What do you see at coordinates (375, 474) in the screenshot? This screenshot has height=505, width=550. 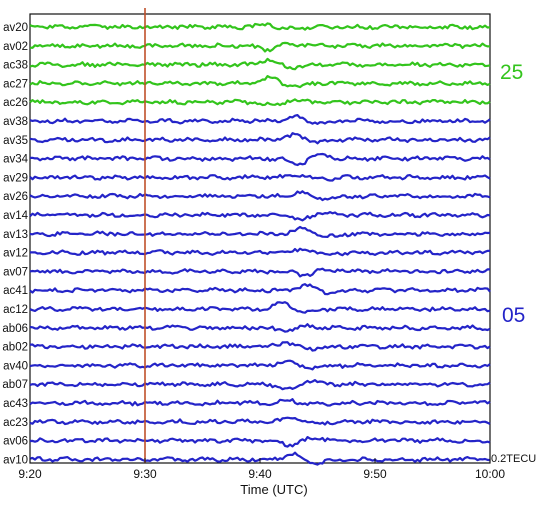 I see `x-tick-label: 9:50` at bounding box center [375, 474].